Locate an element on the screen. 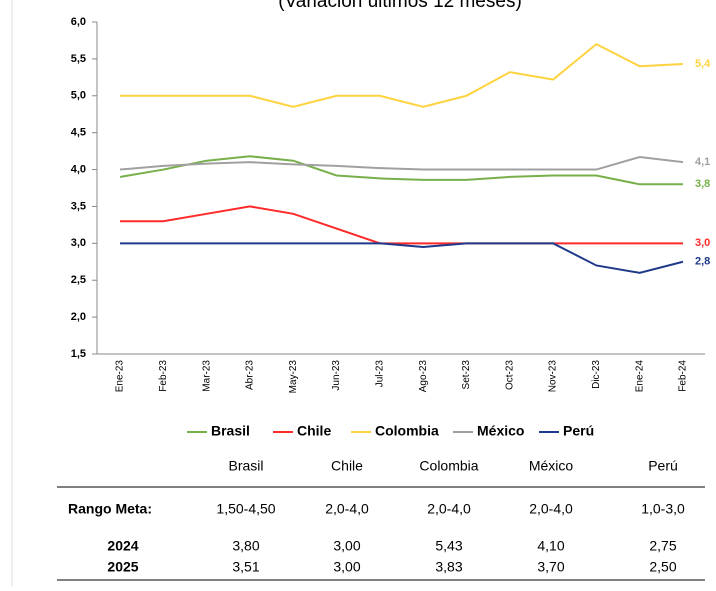 The height and width of the screenshot is (591, 716). table-cell: 3,80 is located at coordinates (245, 546).